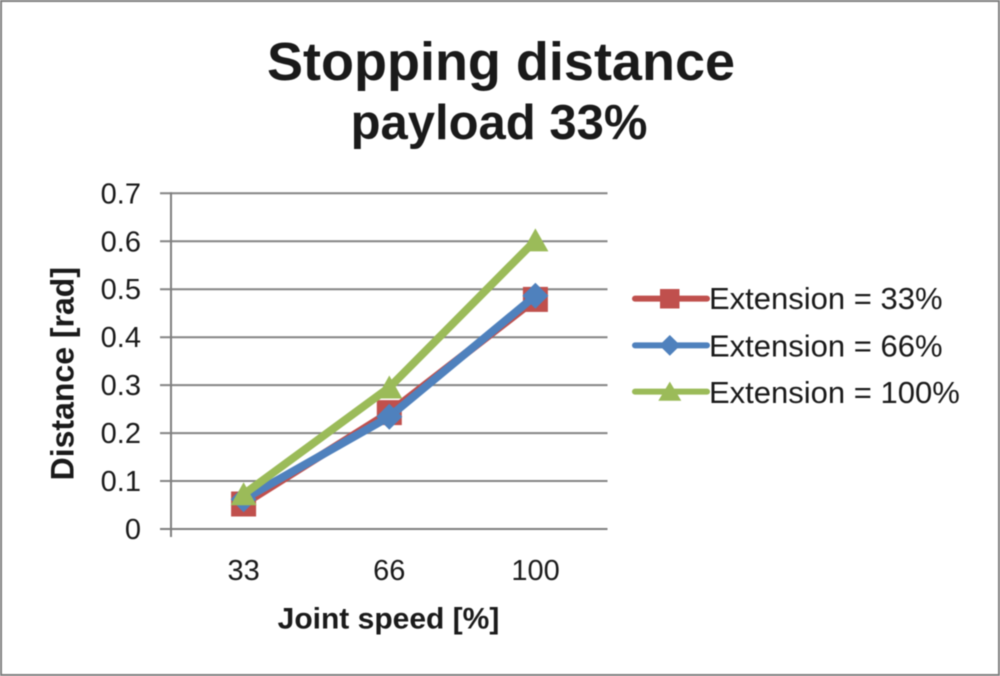  Describe the element at coordinates (826, 345) in the screenshot. I see `svg-text: Extension = 66%` at that location.